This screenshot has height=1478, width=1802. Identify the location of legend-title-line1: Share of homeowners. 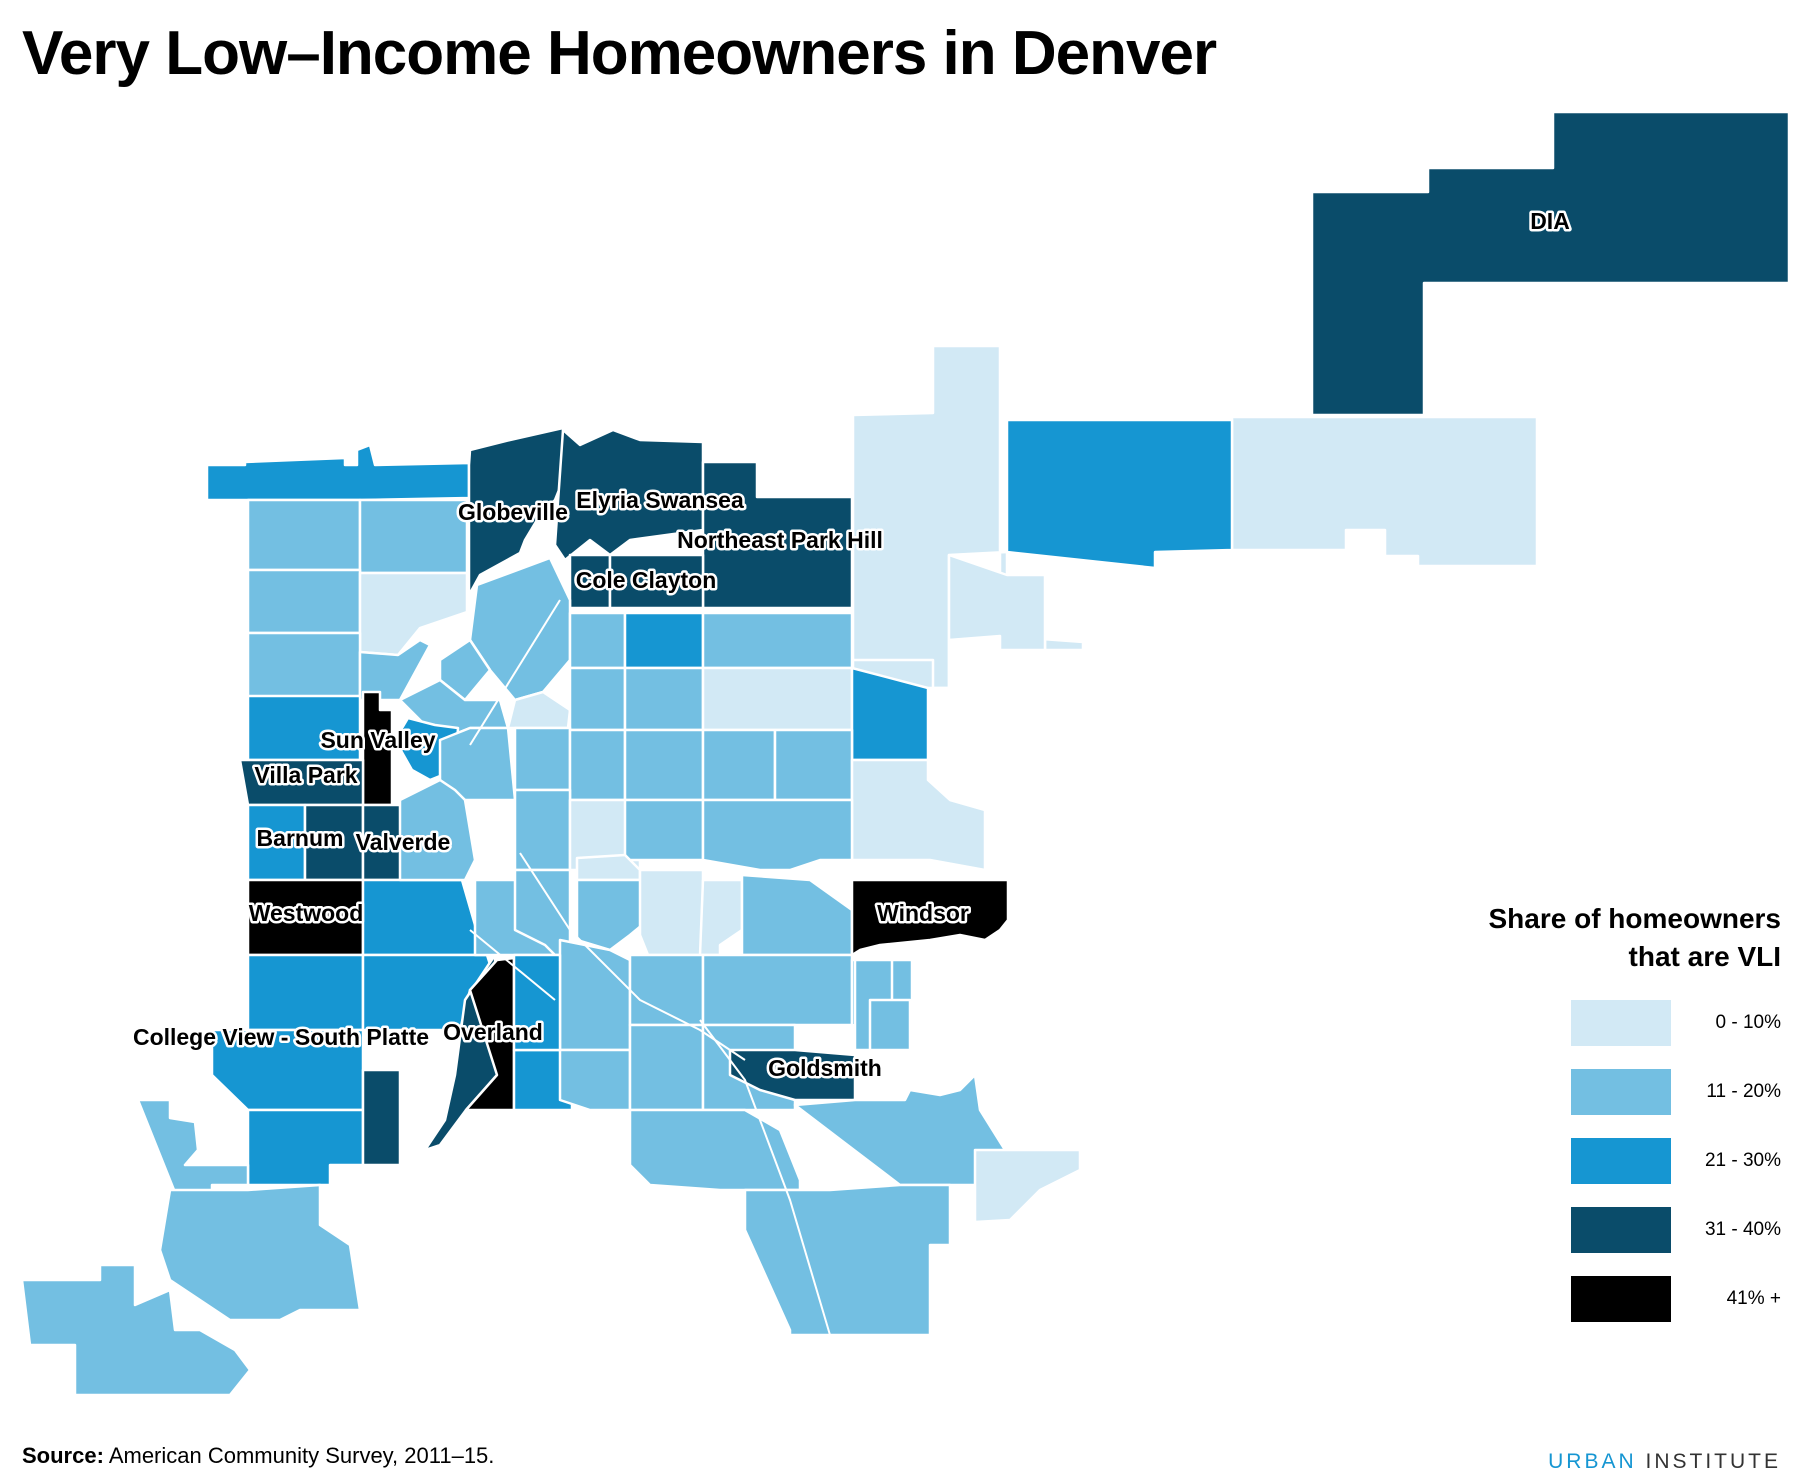
(1634, 918).